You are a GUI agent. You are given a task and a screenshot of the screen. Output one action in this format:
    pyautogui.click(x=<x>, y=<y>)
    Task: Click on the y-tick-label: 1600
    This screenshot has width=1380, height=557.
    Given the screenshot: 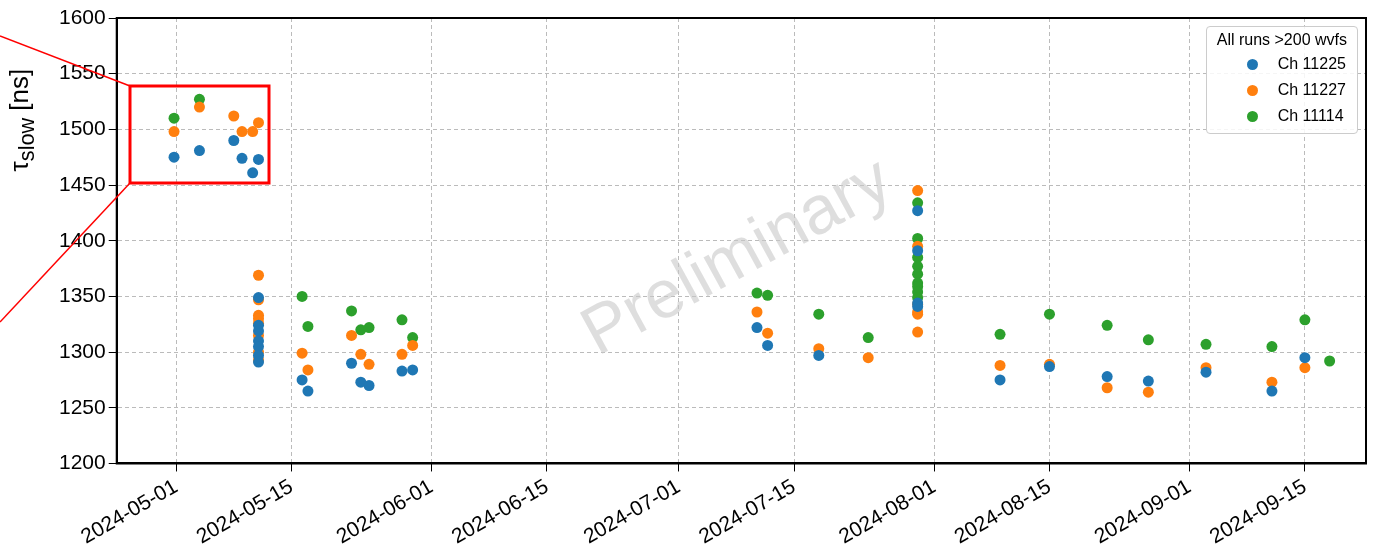 What is the action you would take?
    pyautogui.click(x=82, y=16)
    